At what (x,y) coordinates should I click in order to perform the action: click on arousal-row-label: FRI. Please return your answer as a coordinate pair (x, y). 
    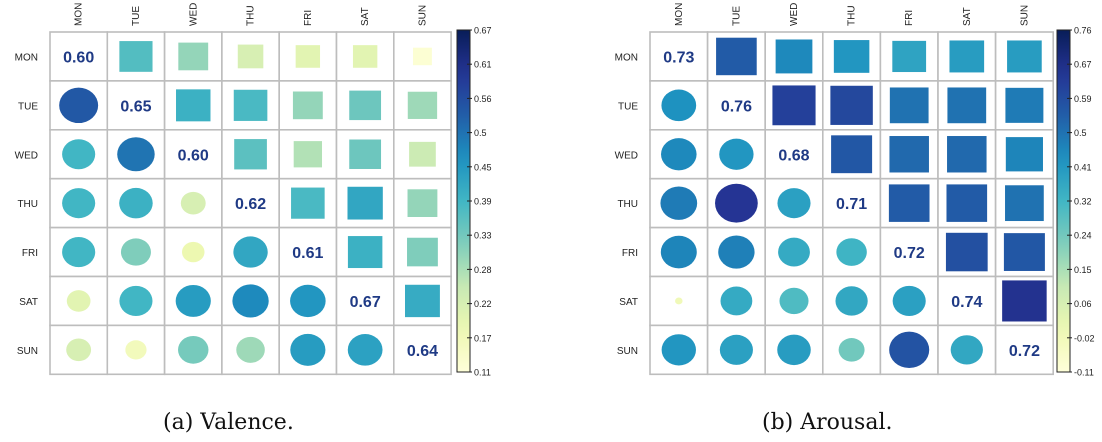
    Looking at the image, I should click on (630, 253).